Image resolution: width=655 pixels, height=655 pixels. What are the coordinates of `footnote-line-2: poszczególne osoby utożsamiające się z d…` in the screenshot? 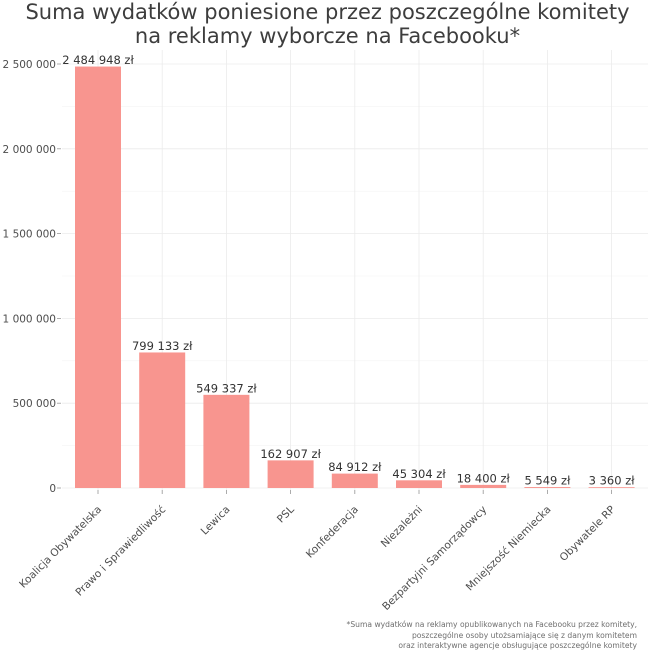 It's located at (524, 635).